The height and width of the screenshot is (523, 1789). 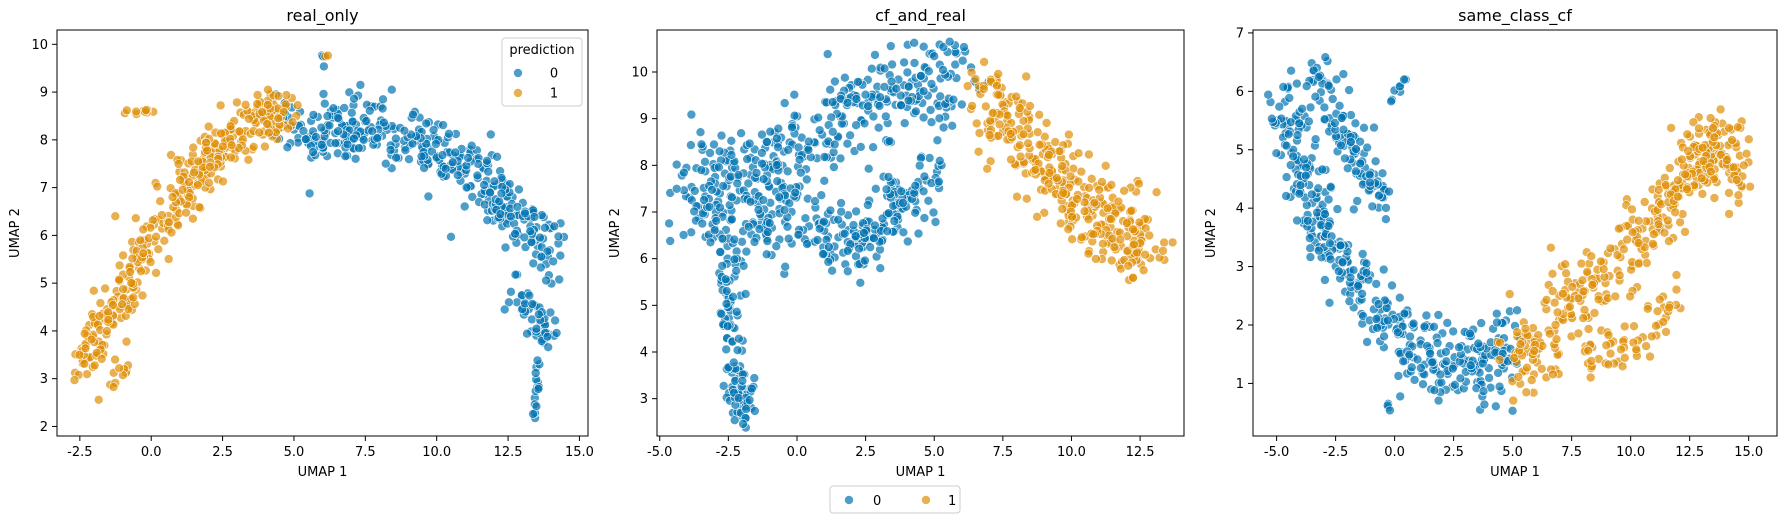 What do you see at coordinates (1240, 150) in the screenshot?
I see `y-tick-label: 5` at bounding box center [1240, 150].